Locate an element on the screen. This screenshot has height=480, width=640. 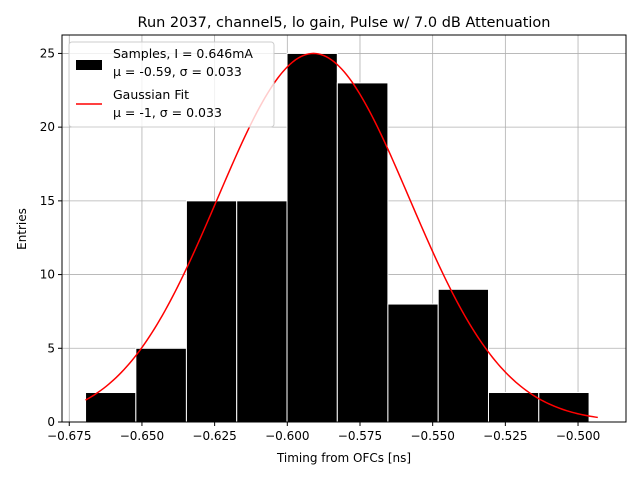
x-tick-label: −0.575 is located at coordinates (360, 436).